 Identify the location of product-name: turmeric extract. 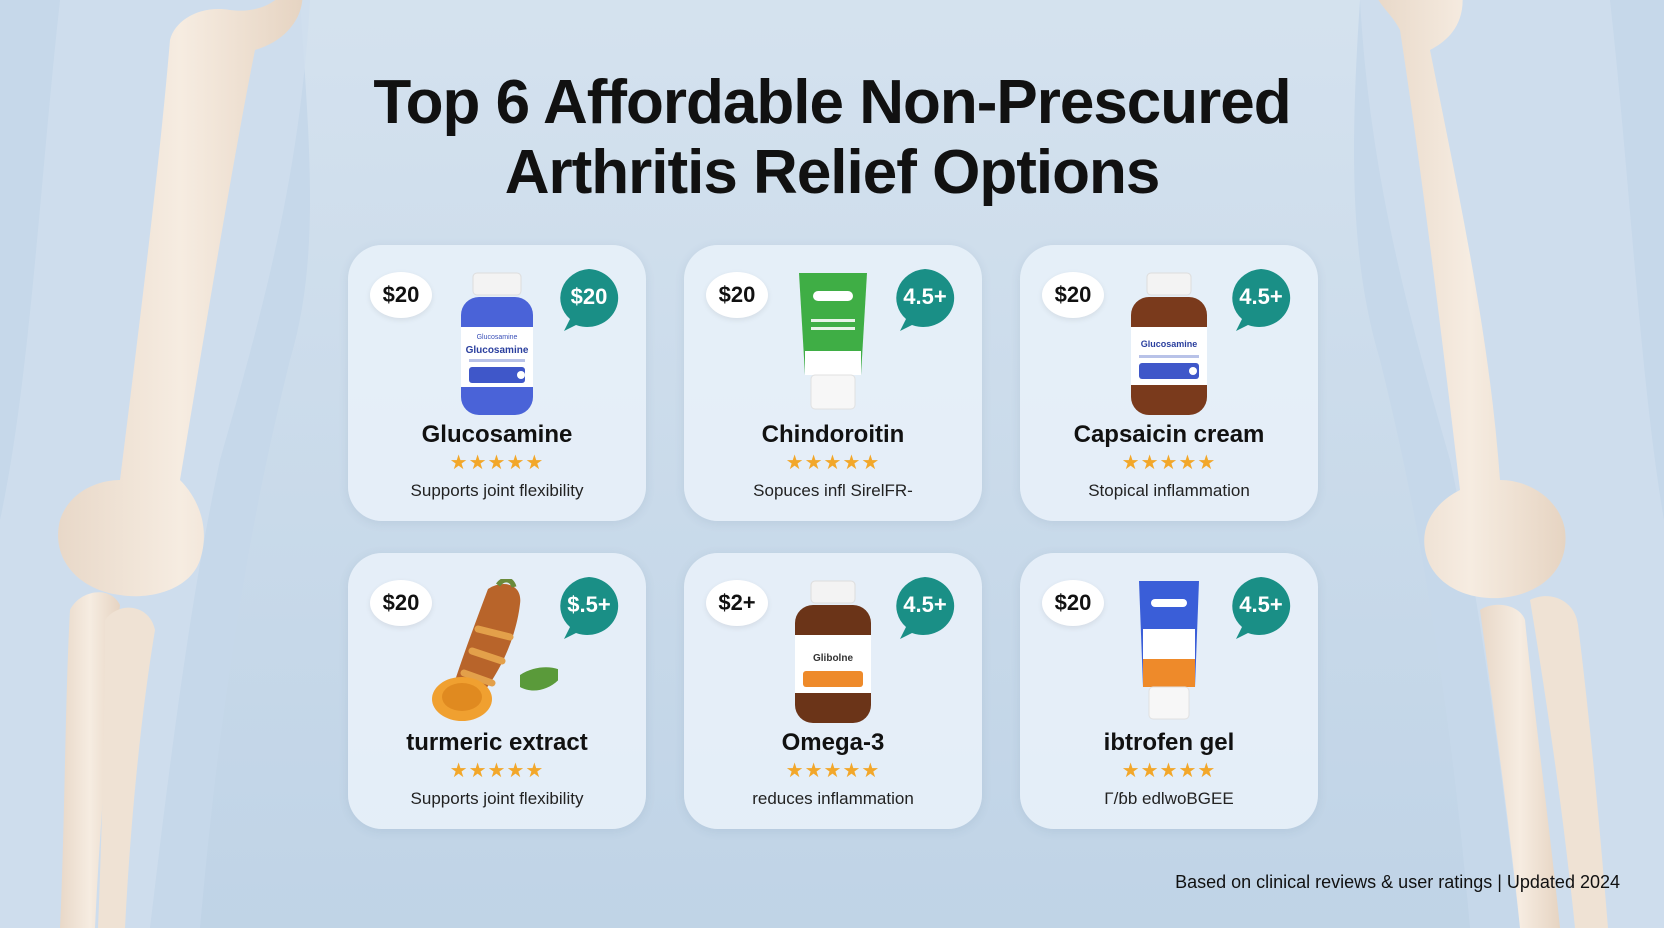
(497, 742).